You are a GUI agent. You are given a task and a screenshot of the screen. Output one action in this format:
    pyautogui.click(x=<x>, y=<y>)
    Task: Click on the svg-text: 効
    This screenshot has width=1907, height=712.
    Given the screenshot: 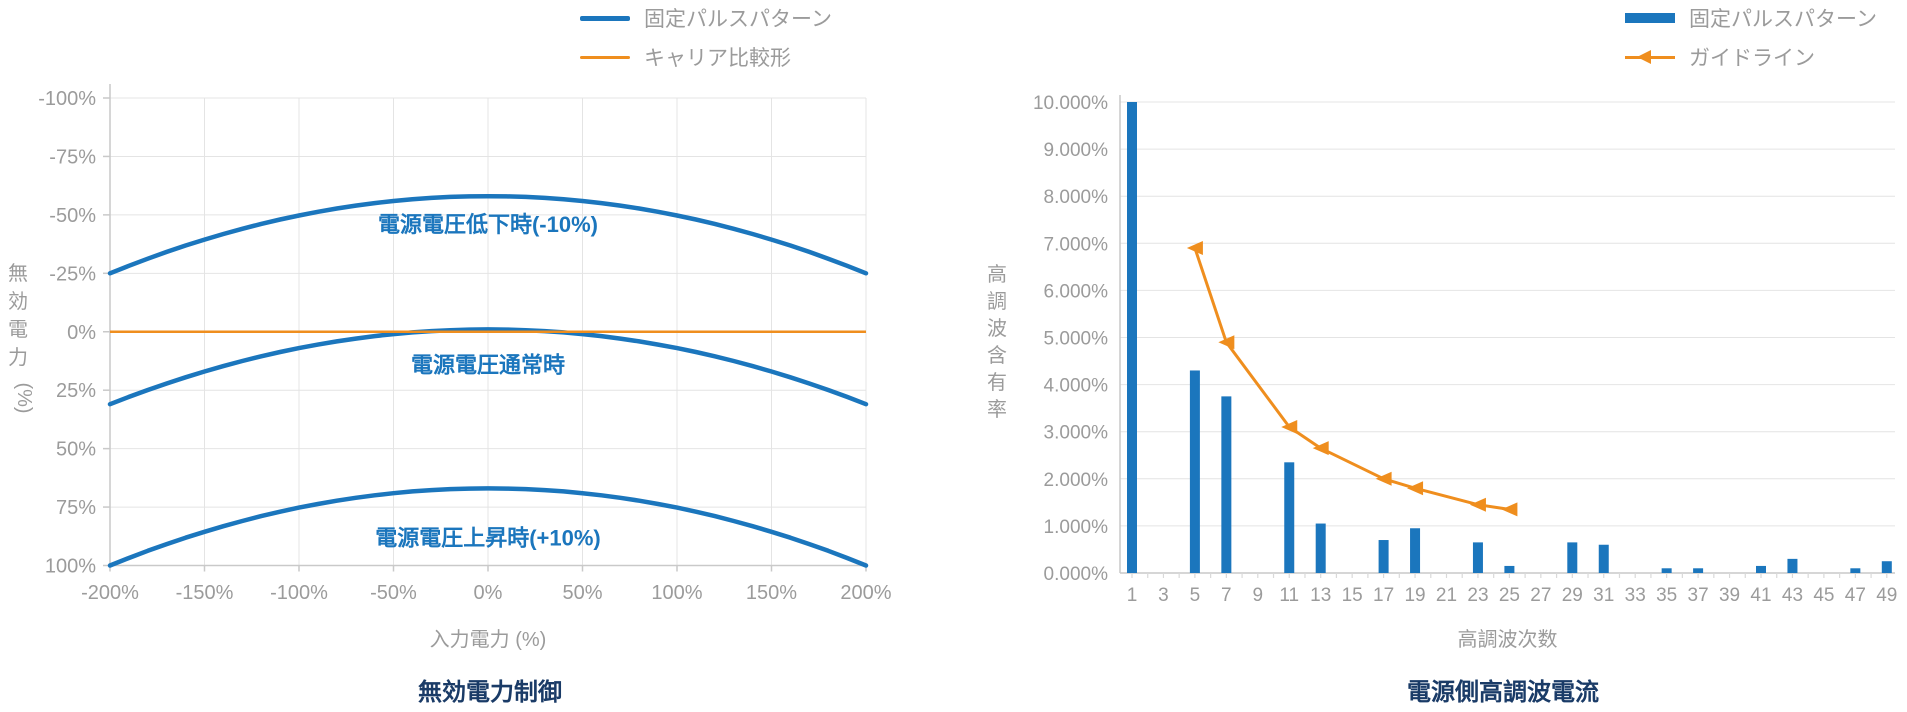 What is the action you would take?
    pyautogui.click(x=18, y=301)
    